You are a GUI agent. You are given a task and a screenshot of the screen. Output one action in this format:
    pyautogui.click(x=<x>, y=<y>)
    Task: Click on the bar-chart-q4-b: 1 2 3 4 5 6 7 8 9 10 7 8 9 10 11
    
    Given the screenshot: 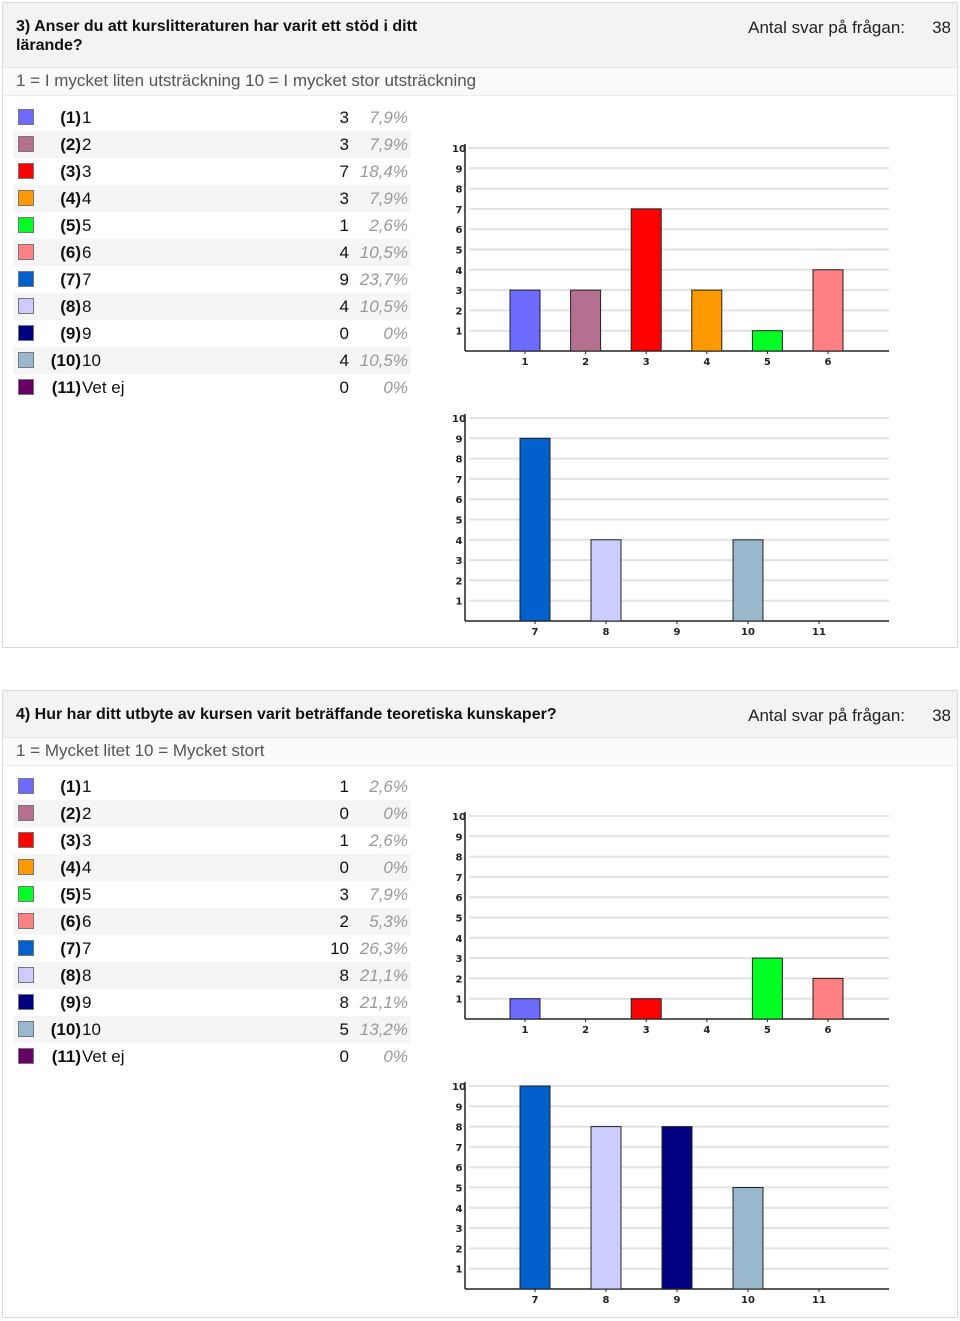 What is the action you would take?
    pyautogui.click(x=670, y=1194)
    